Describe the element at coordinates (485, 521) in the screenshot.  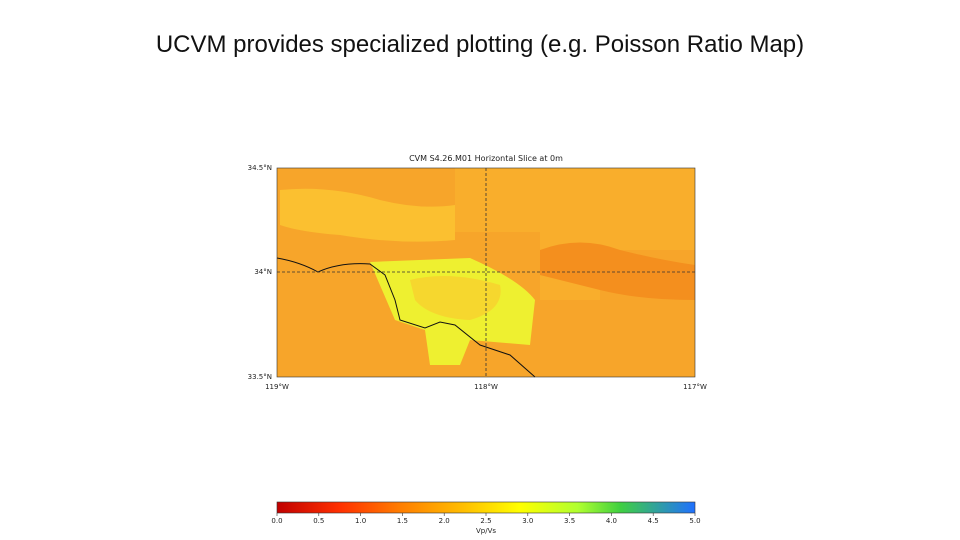
I see `tick-label: 2.5` at that location.